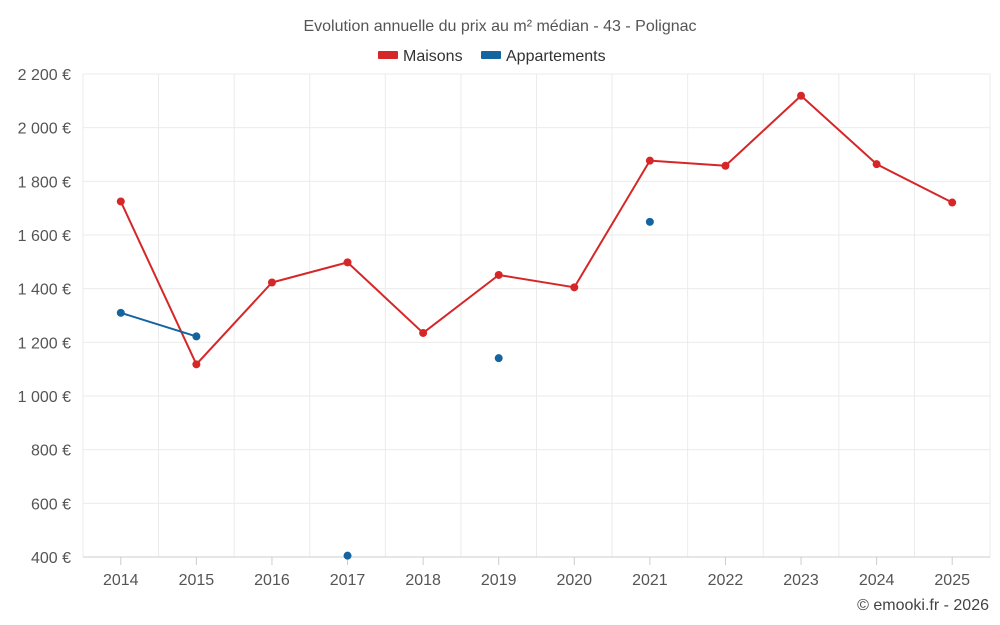 Image resolution: width=1000 pixels, height=625 pixels. I want to click on y-tick-label: 1 800 €, so click(44, 182).